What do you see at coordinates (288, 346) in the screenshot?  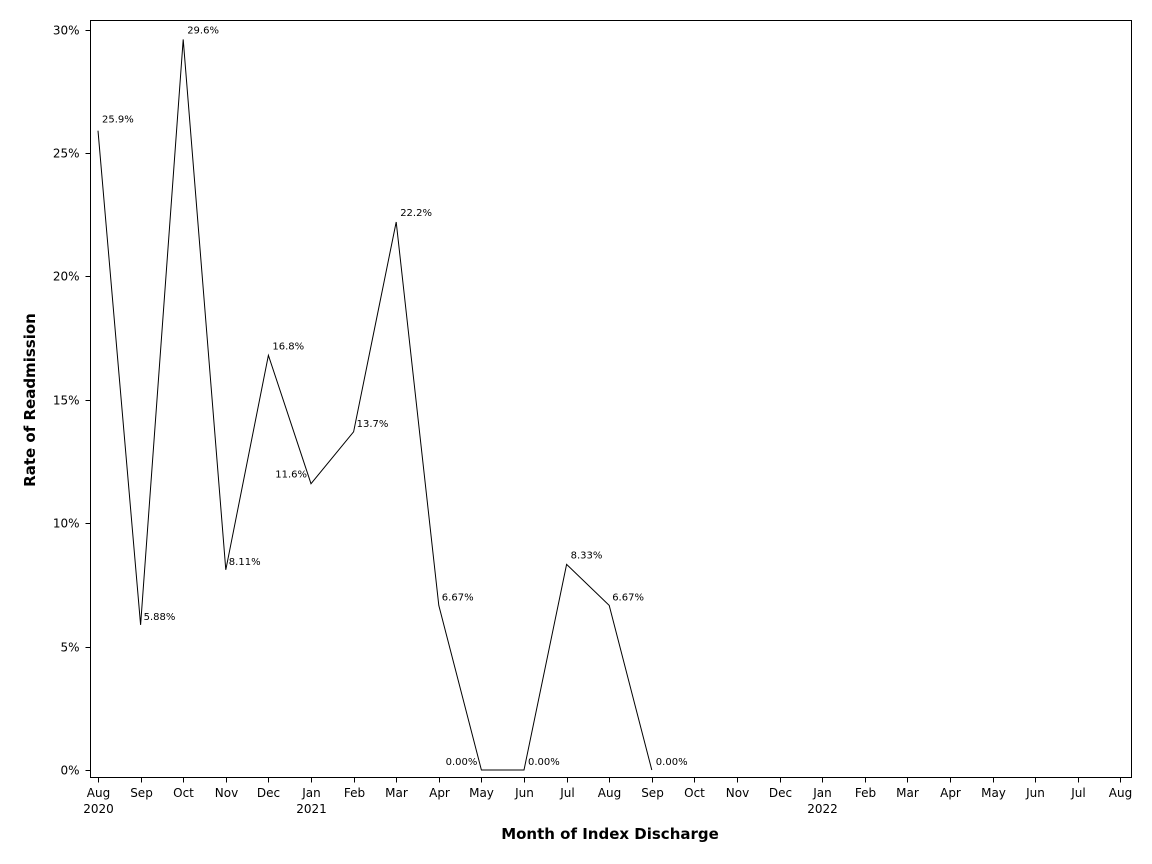 I see `data-label: 16.8%` at bounding box center [288, 346].